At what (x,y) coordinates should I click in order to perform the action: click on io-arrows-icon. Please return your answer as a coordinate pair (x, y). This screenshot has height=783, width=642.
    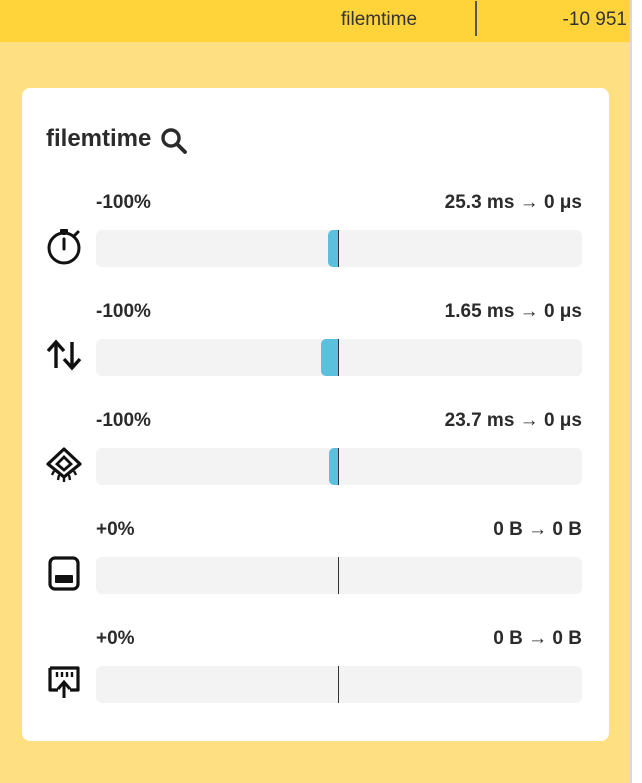
    Looking at the image, I should click on (64, 355).